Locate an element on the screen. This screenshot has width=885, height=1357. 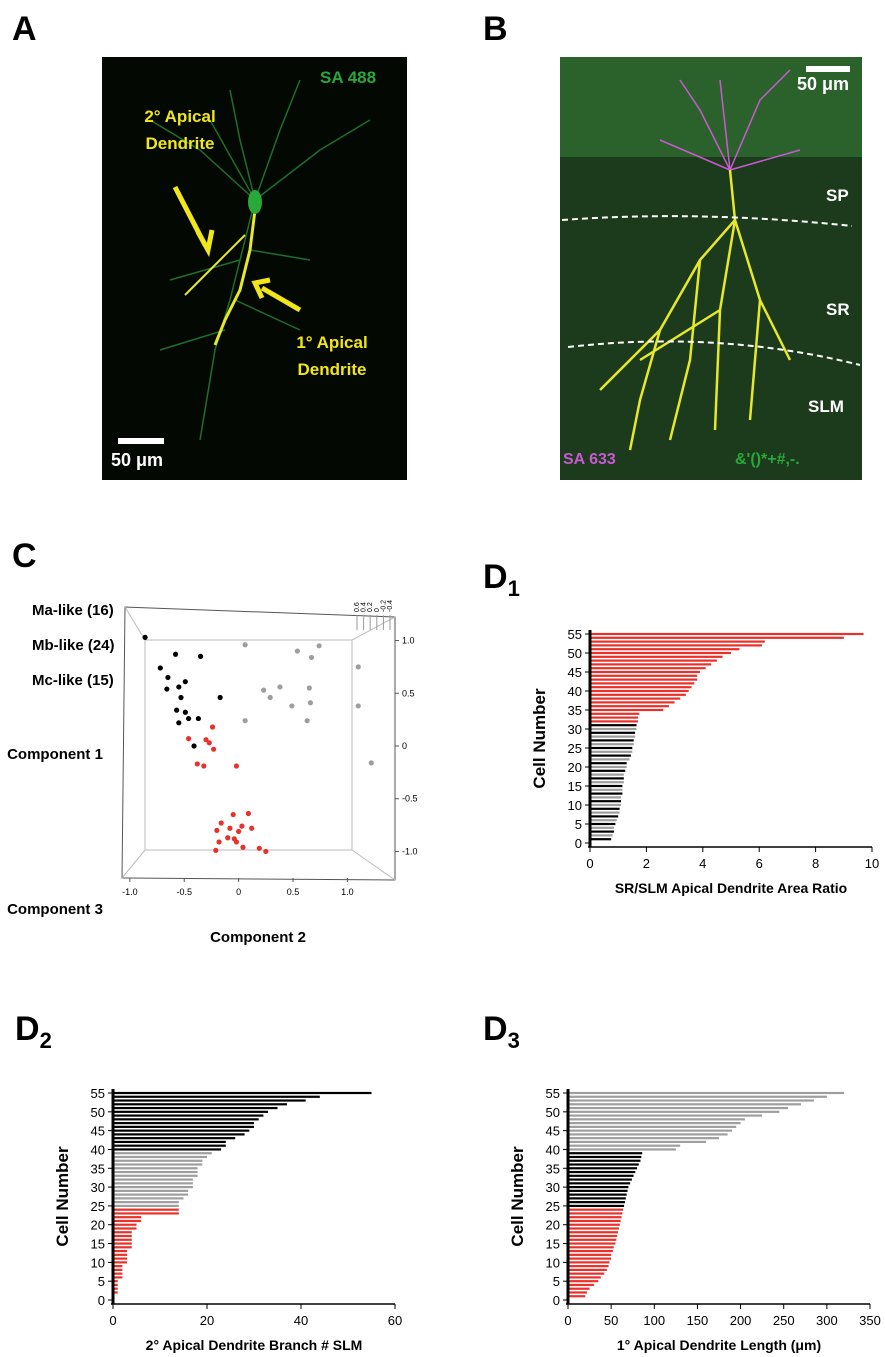
x-tick-label: 350 is located at coordinates (870, 1320).